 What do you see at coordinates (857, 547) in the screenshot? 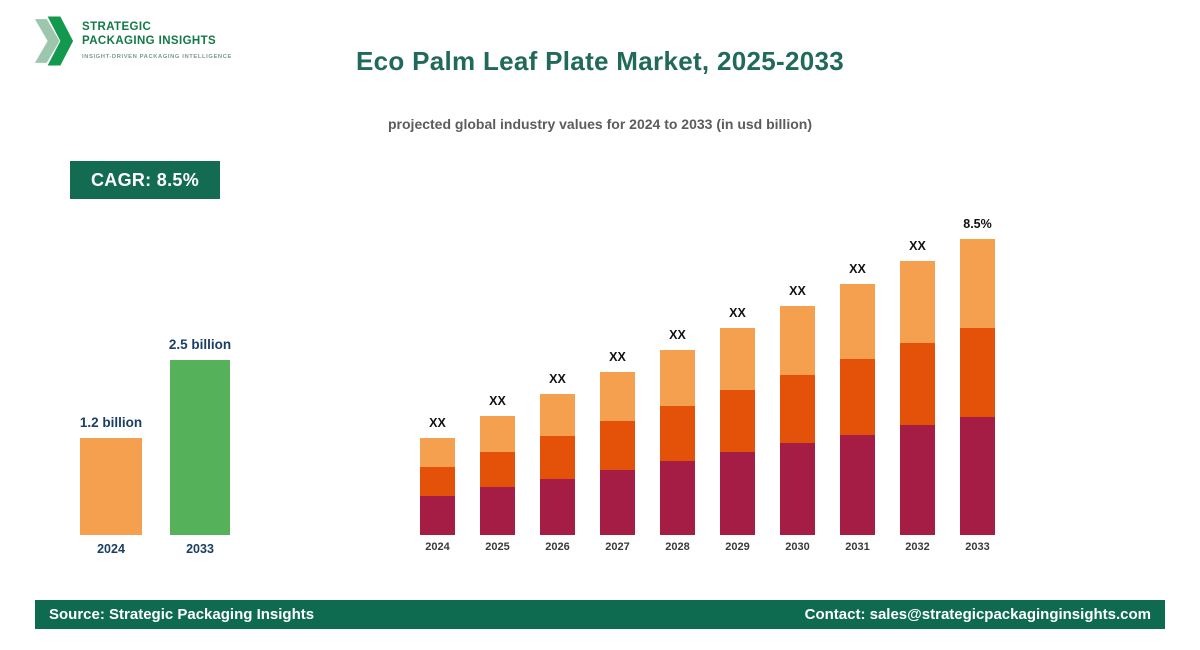
I see `stacked-bar-year-label: 2031` at bounding box center [857, 547].